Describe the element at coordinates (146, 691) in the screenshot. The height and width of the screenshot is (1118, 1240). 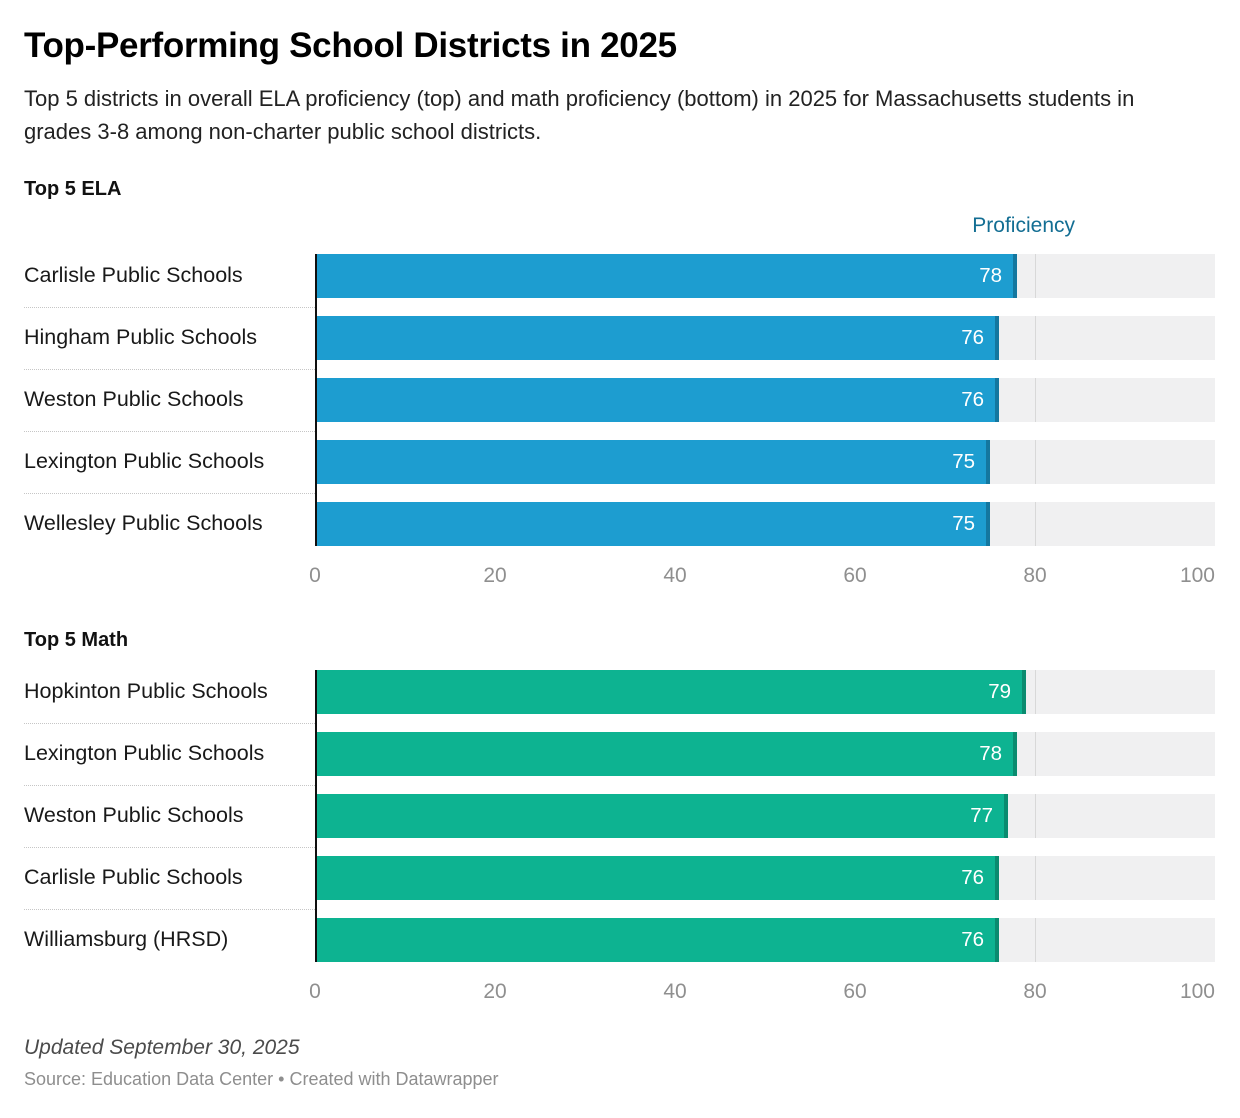
I see `row-label: Hopkinton Public Schools` at that location.